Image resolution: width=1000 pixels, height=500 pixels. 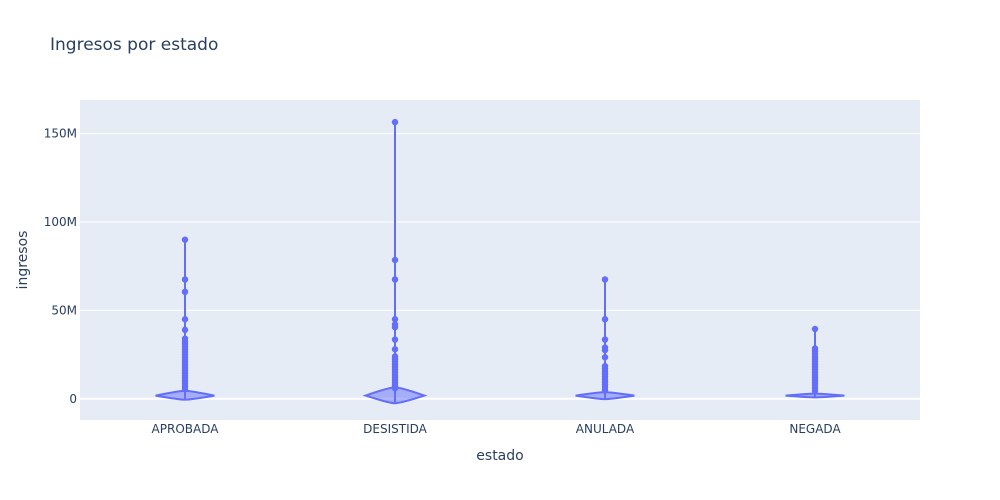 I want to click on y-axis-label: ingresos, so click(x=23, y=260).